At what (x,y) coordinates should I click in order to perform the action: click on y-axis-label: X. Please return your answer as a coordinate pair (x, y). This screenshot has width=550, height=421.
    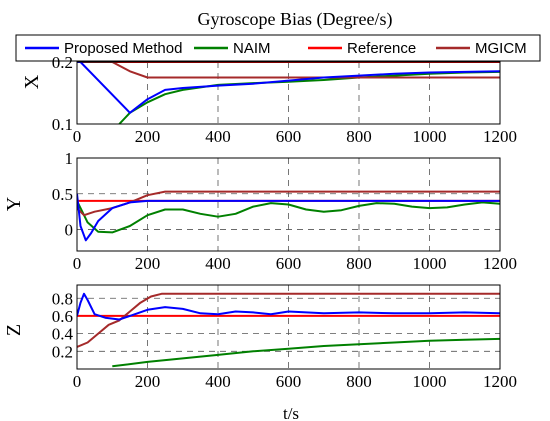
    Looking at the image, I should click on (32, 81).